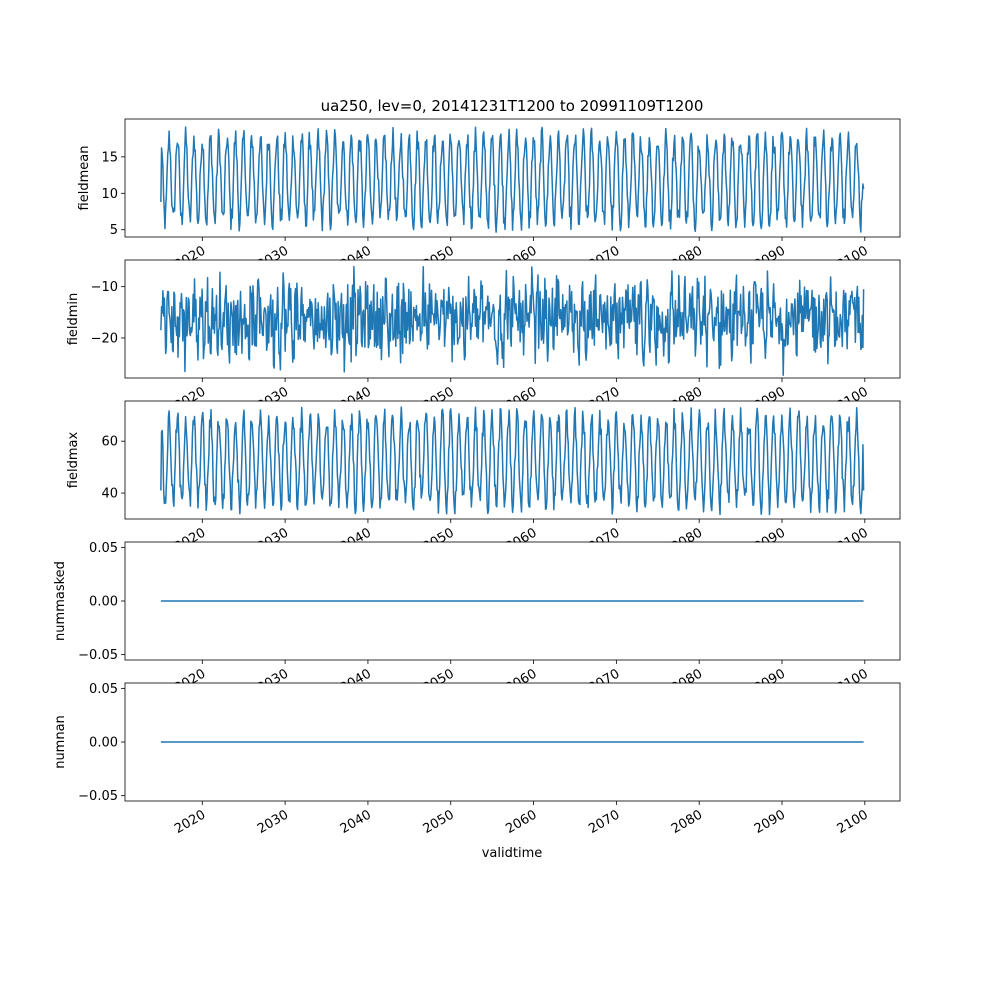 Image resolution: width=1000 pixels, height=1000 pixels. Describe the element at coordinates (60, 601) in the screenshot. I see `y-axis-label-nummasked: nummasked` at that location.